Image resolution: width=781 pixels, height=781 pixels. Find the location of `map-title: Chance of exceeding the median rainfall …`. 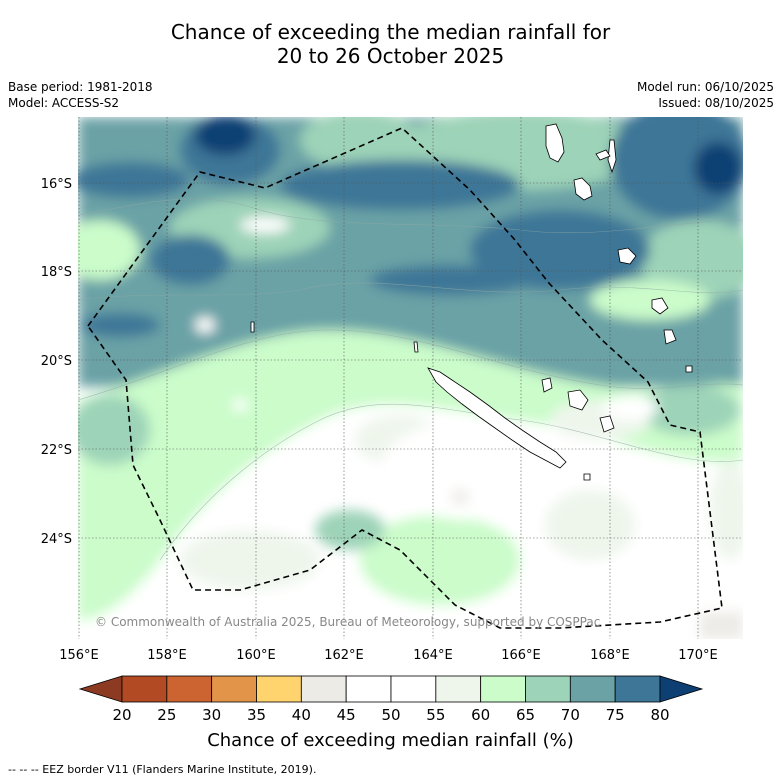

map-title: Chance of exceeding the median rainfall … is located at coordinates (390, 44).